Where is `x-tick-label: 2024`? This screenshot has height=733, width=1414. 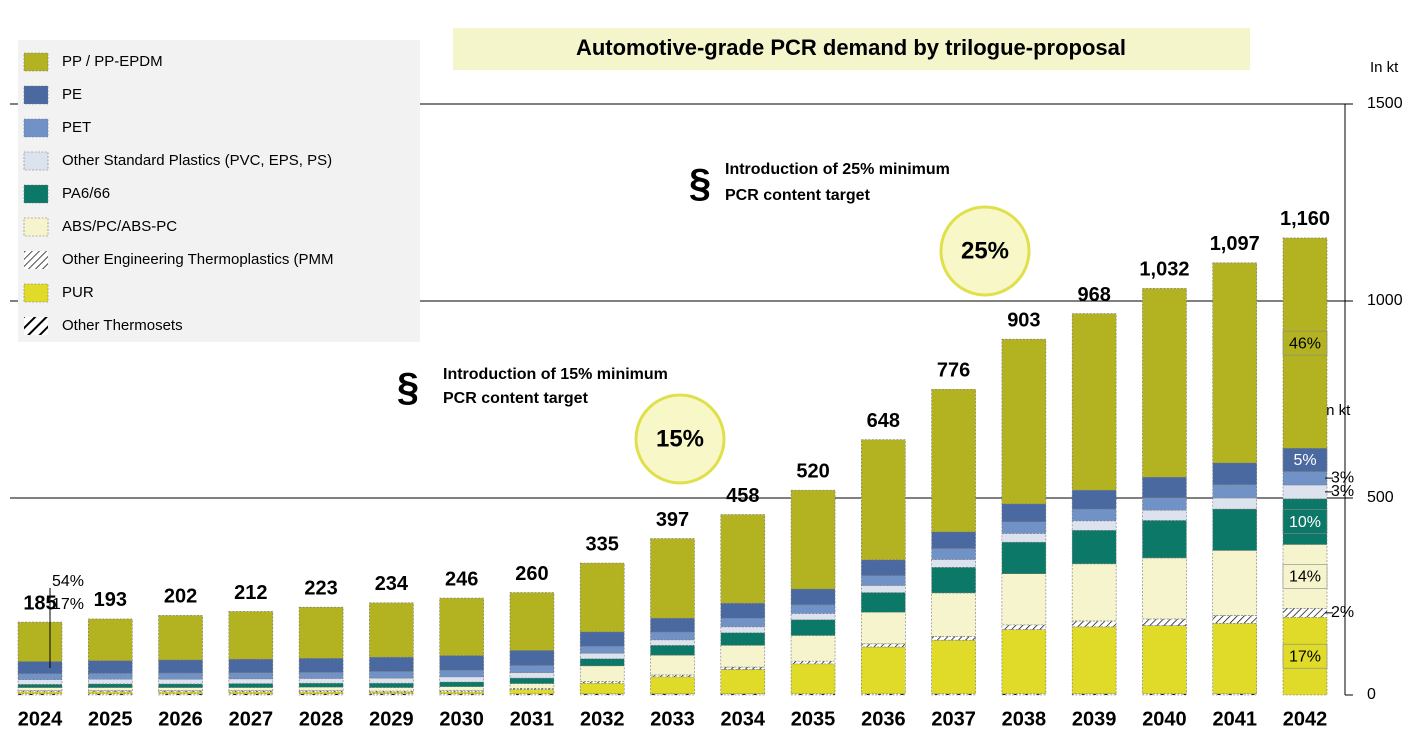
x-tick-label: 2024 is located at coordinates (40, 719).